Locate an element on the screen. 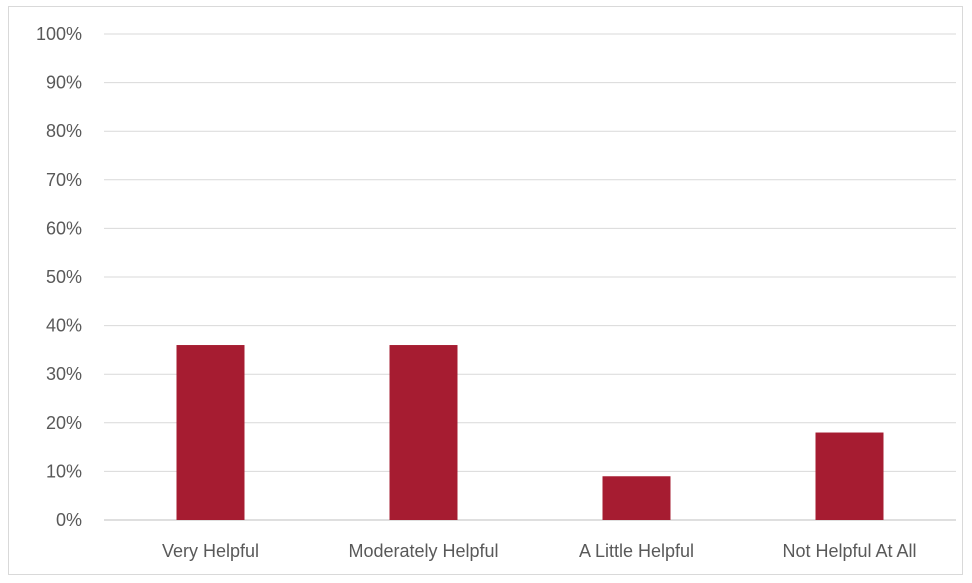 This screenshot has height=583, width=972. x-category-label: A Little Helpful is located at coordinates (636, 551).